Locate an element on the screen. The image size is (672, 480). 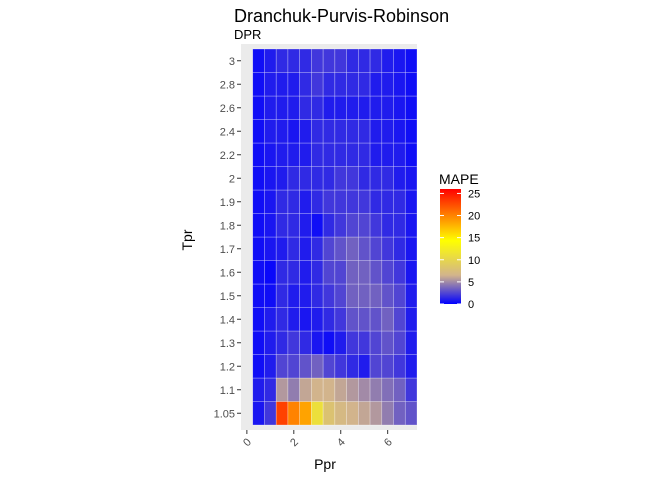
y-tick-label: 1.7 is located at coordinates (227, 250).